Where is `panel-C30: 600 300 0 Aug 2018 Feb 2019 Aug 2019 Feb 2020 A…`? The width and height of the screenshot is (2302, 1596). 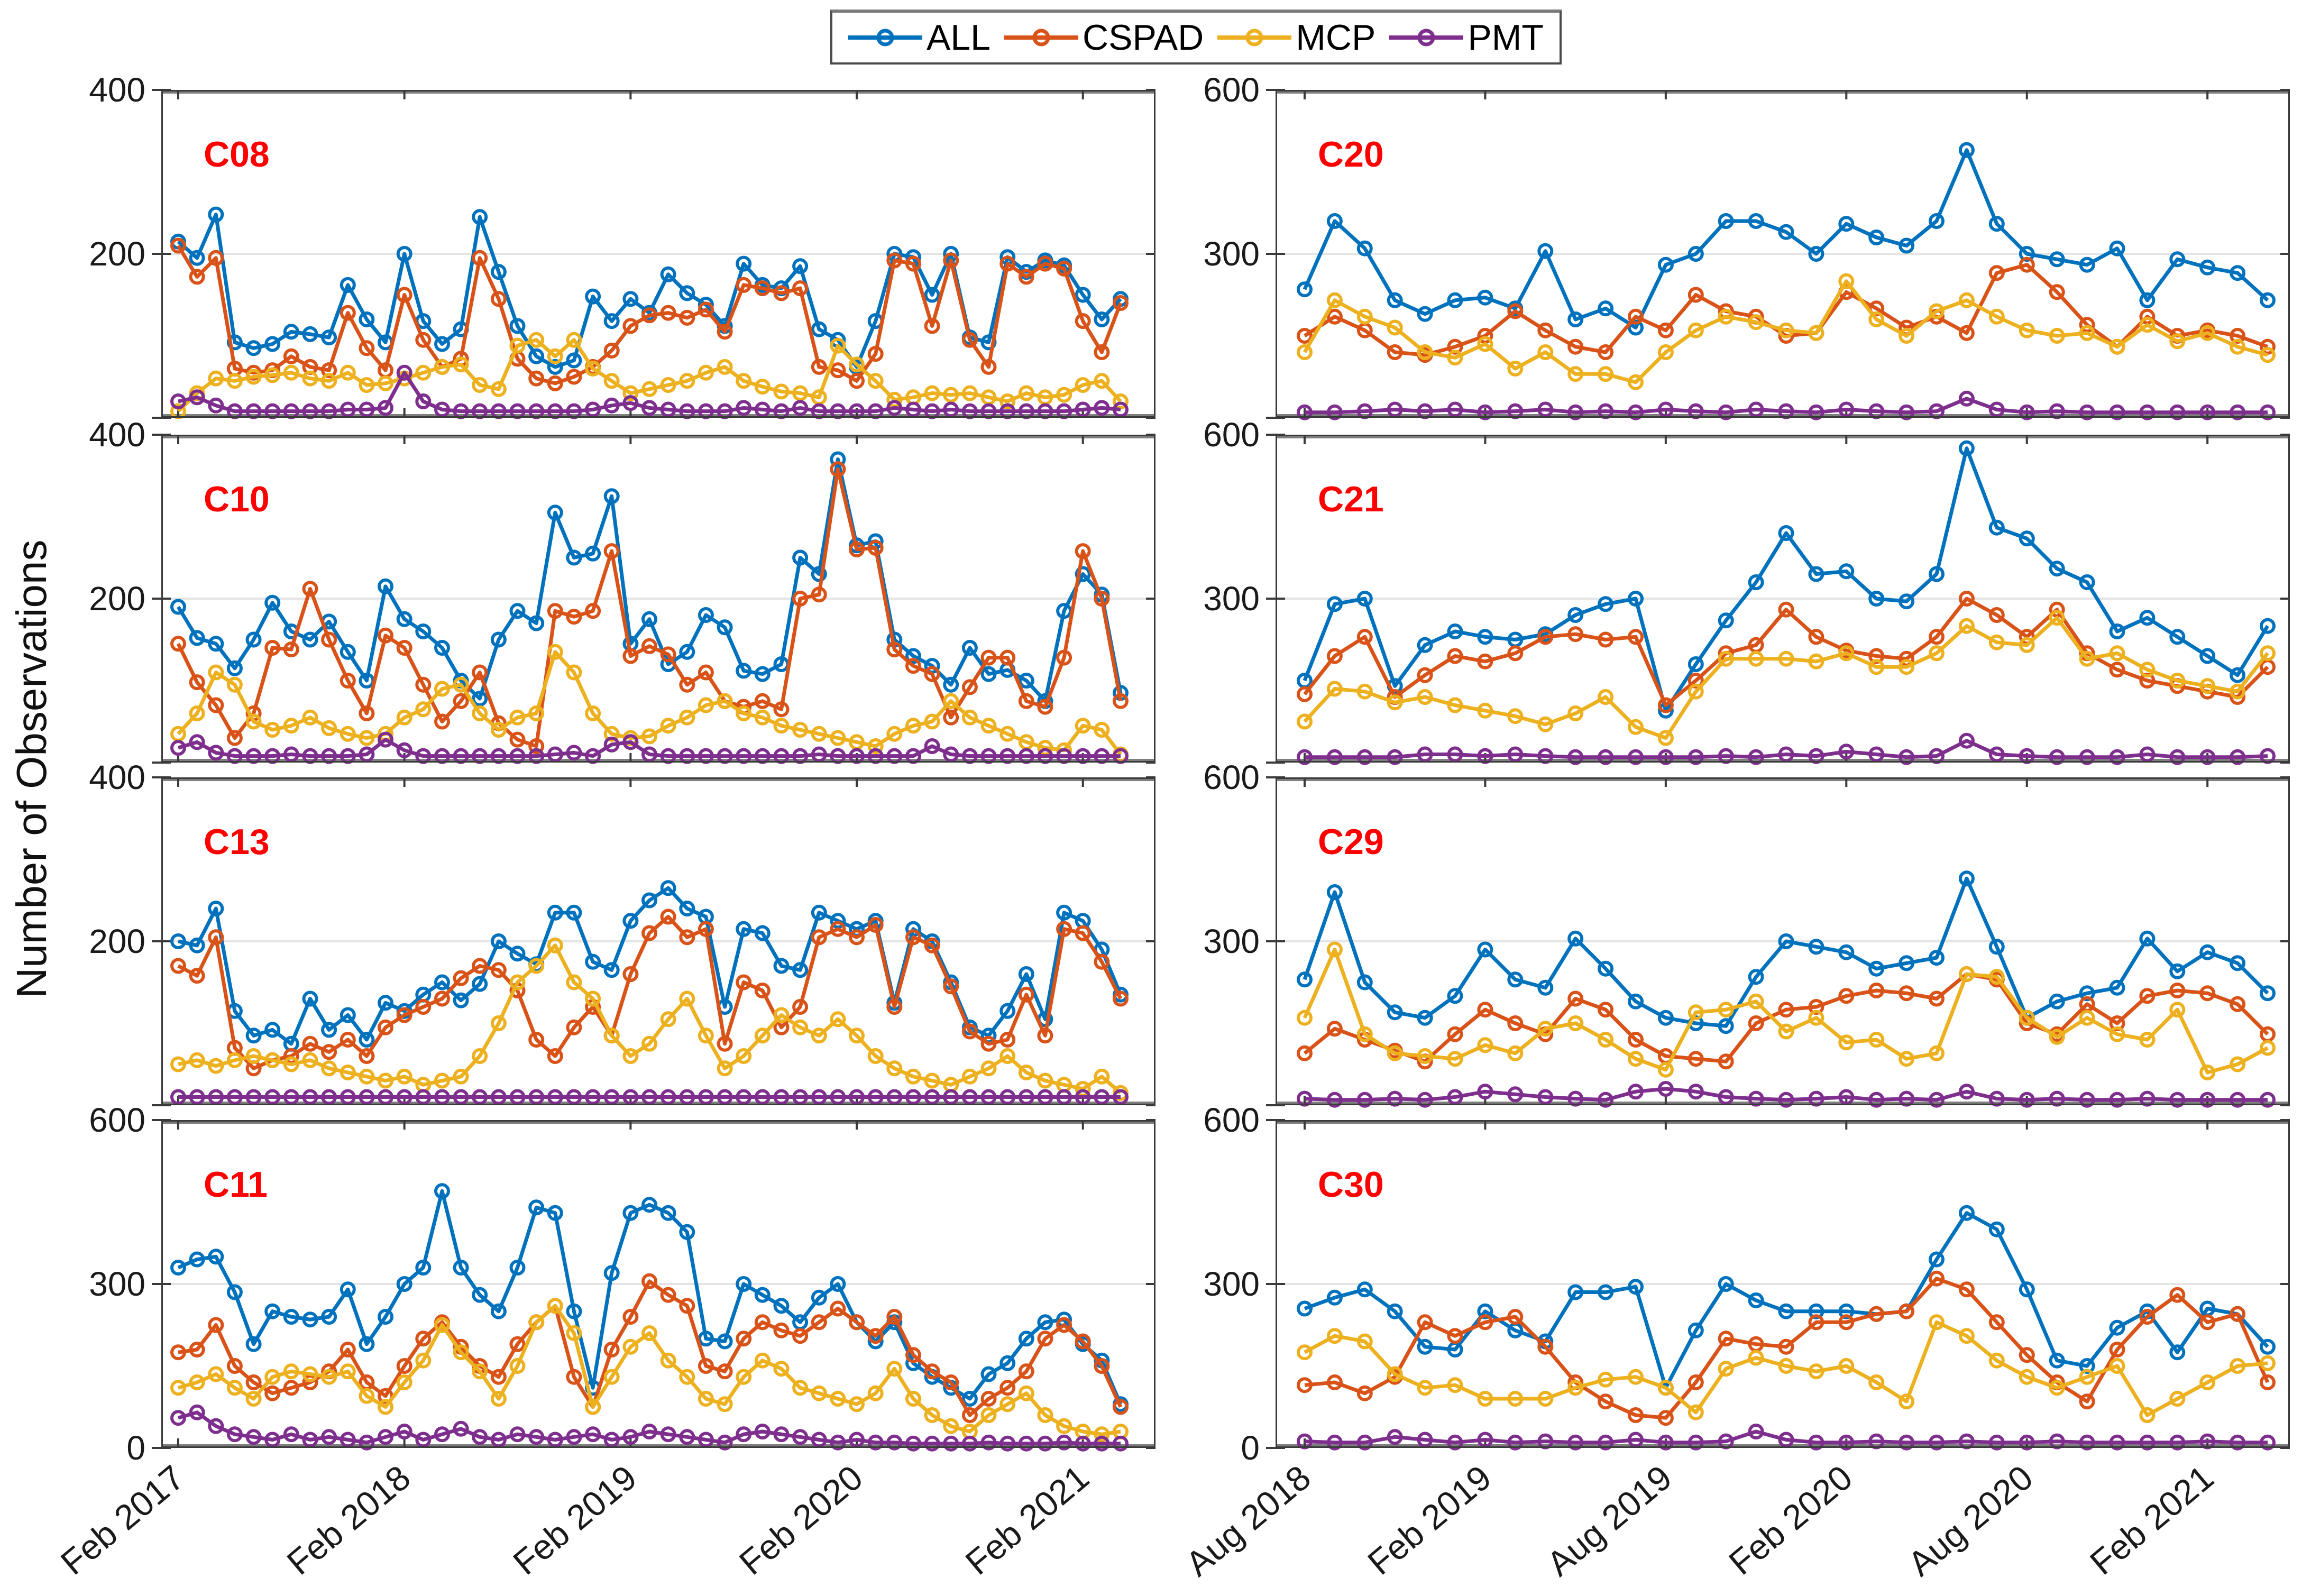
panel-C30: 600 300 0 Aug 2018 Feb 2019 Aug 2019 Feb 2020 A… is located at coordinates (1734, 1342).